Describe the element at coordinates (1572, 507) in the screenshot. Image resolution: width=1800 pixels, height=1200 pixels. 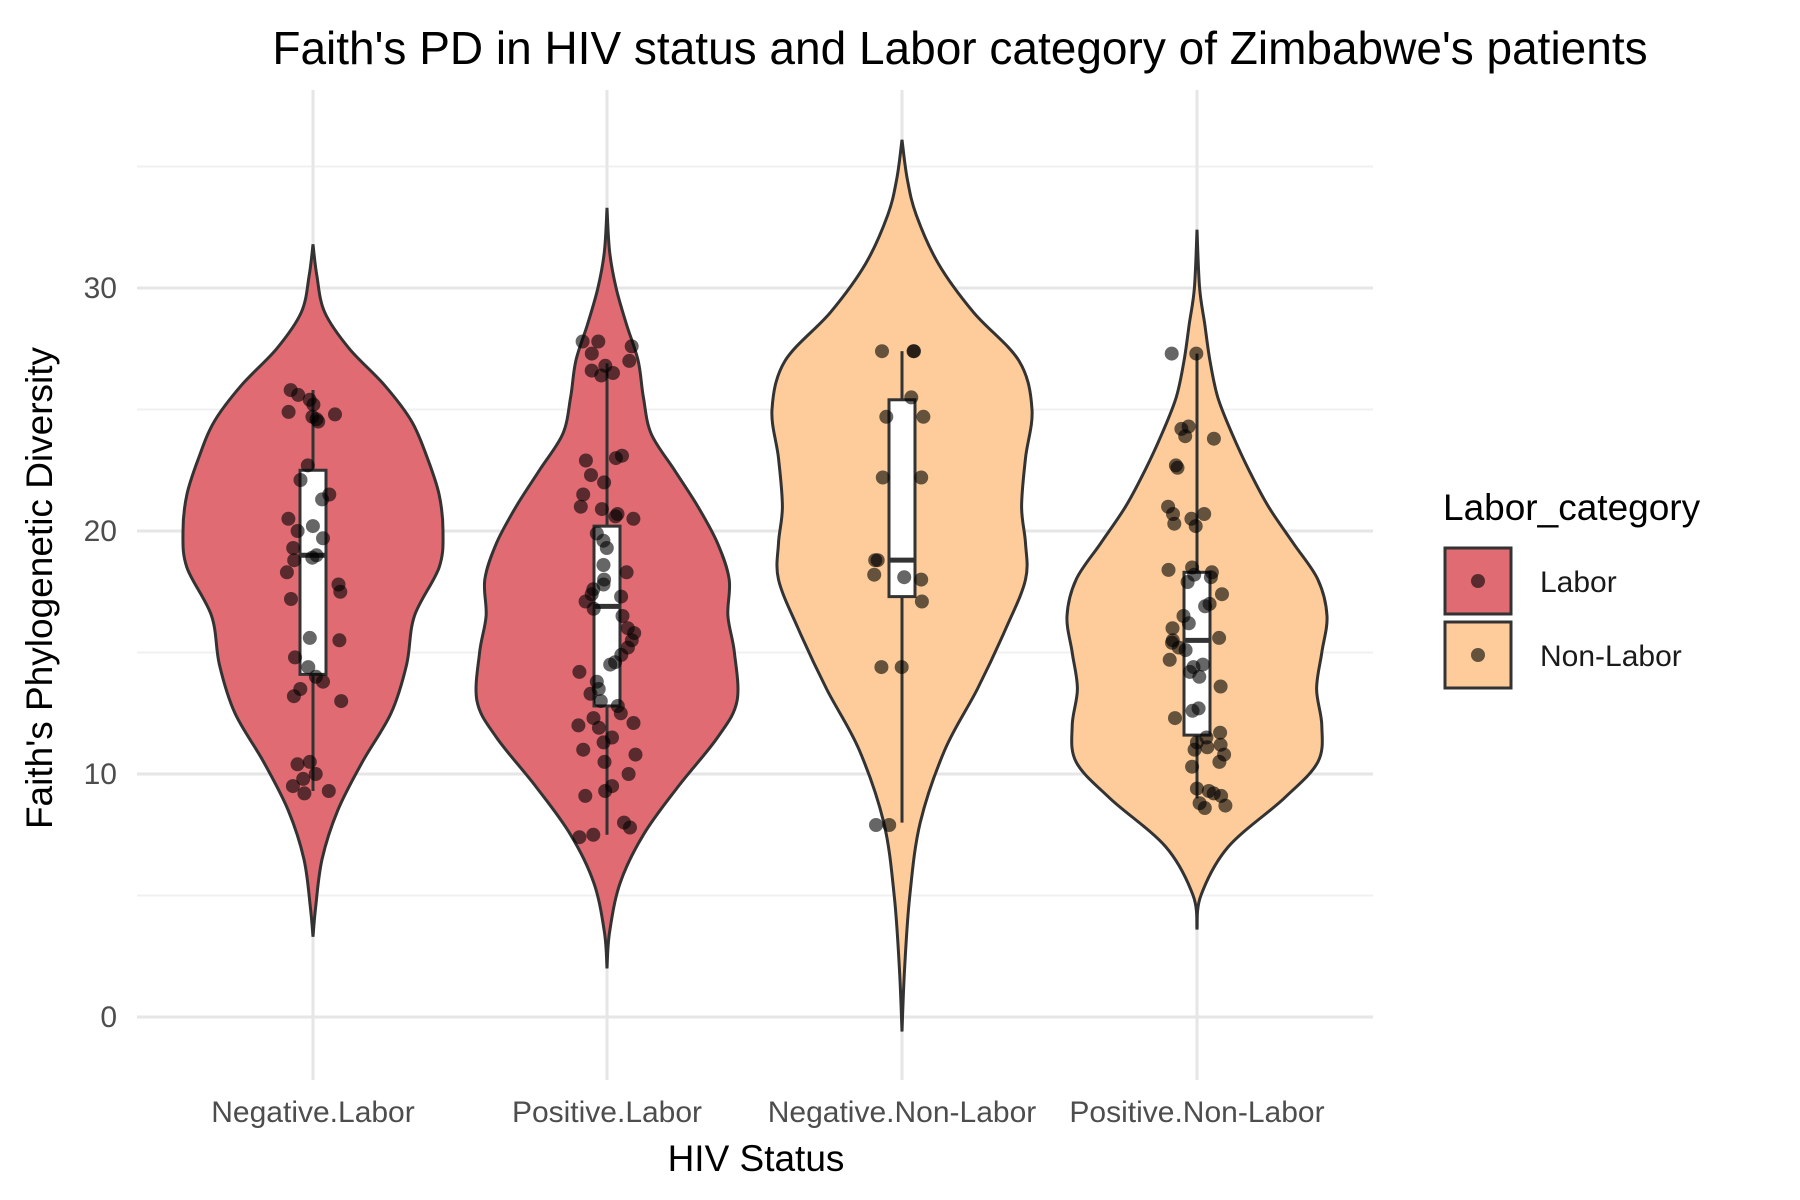
I see `legend-title: Labor_category` at that location.